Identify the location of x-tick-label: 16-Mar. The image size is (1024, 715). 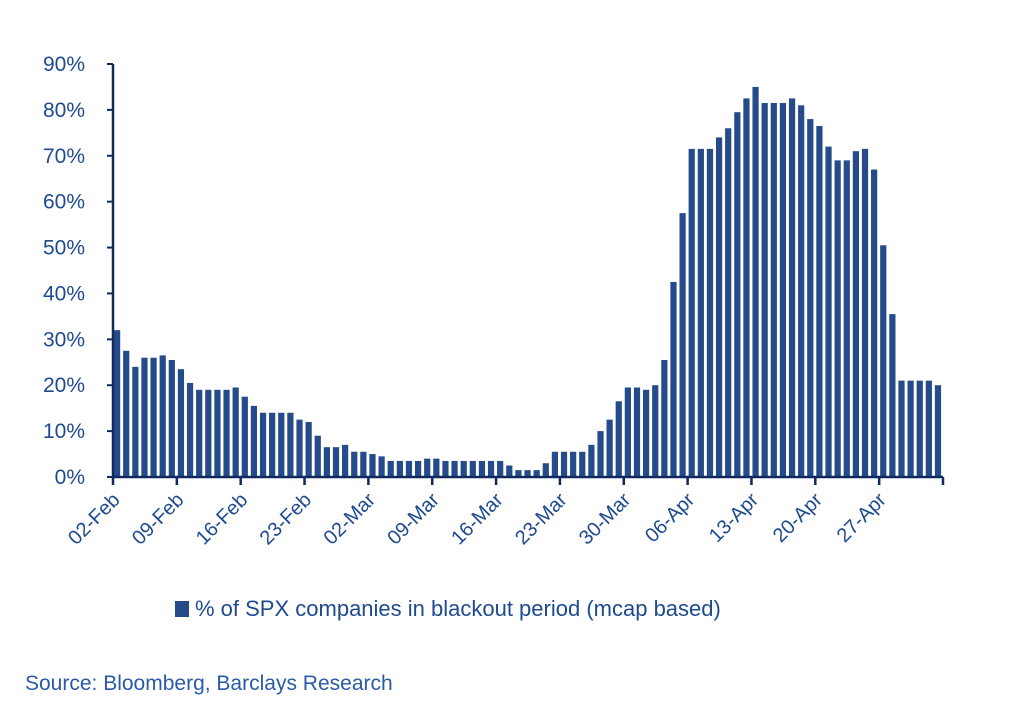
(477, 519).